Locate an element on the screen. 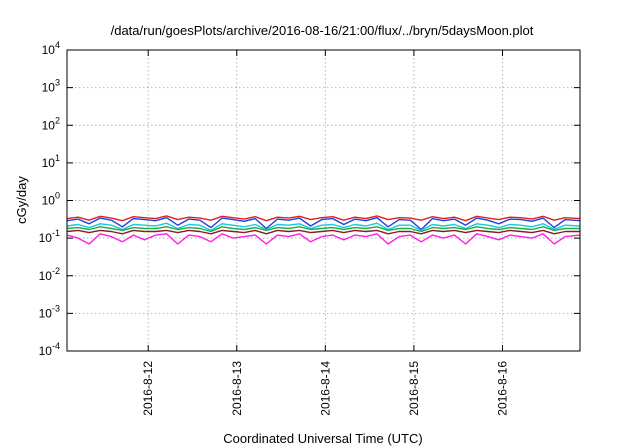 The width and height of the screenshot is (640, 448). y-tick-label: 10⁻³ is located at coordinates (49, 311).